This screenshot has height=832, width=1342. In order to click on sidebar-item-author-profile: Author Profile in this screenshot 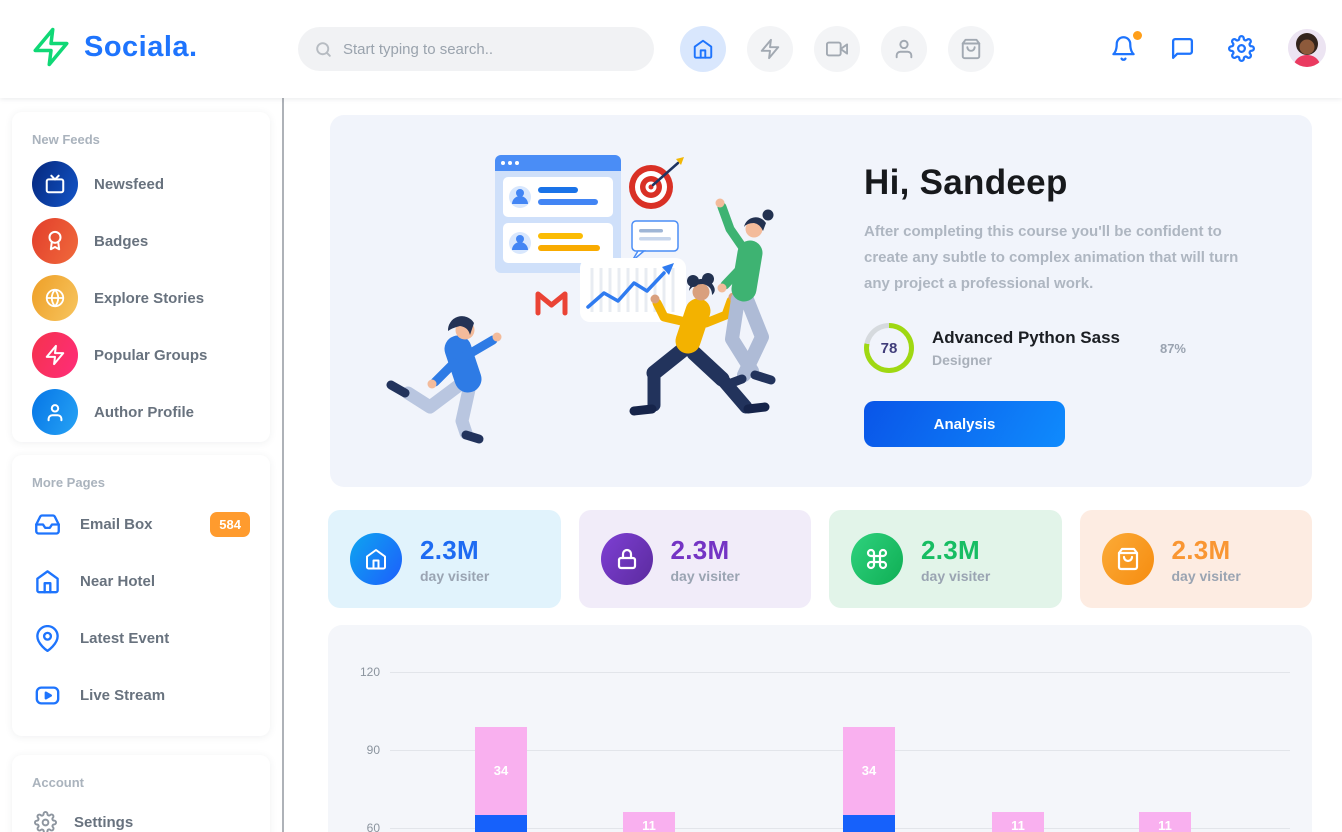, I will do `click(141, 412)`.